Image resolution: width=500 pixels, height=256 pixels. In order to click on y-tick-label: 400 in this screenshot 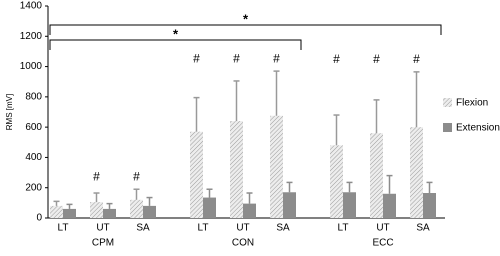, I will do `click(33, 157)`.